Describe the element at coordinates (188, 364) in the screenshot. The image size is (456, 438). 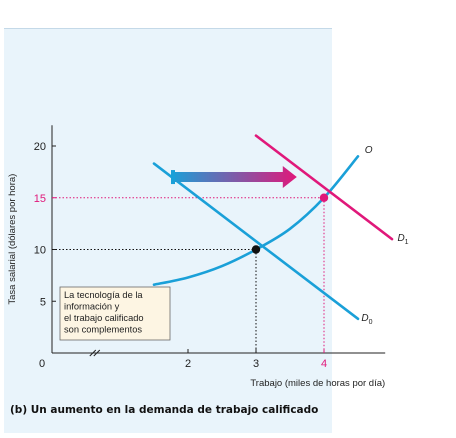
I see `x-tick-label-2: 2` at that location.